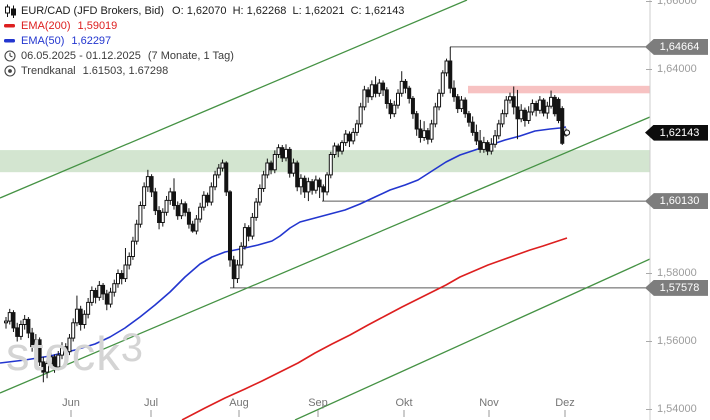 This screenshot has height=420, width=710. I want to click on legend-trendkanal-row: Trendkanal 1.61503, 1.67298, so click(204, 70).